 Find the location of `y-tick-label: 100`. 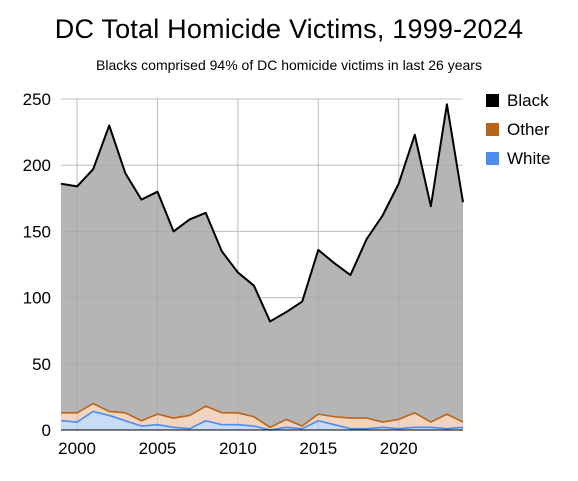

y-tick-label: 100 is located at coordinates (37, 298).